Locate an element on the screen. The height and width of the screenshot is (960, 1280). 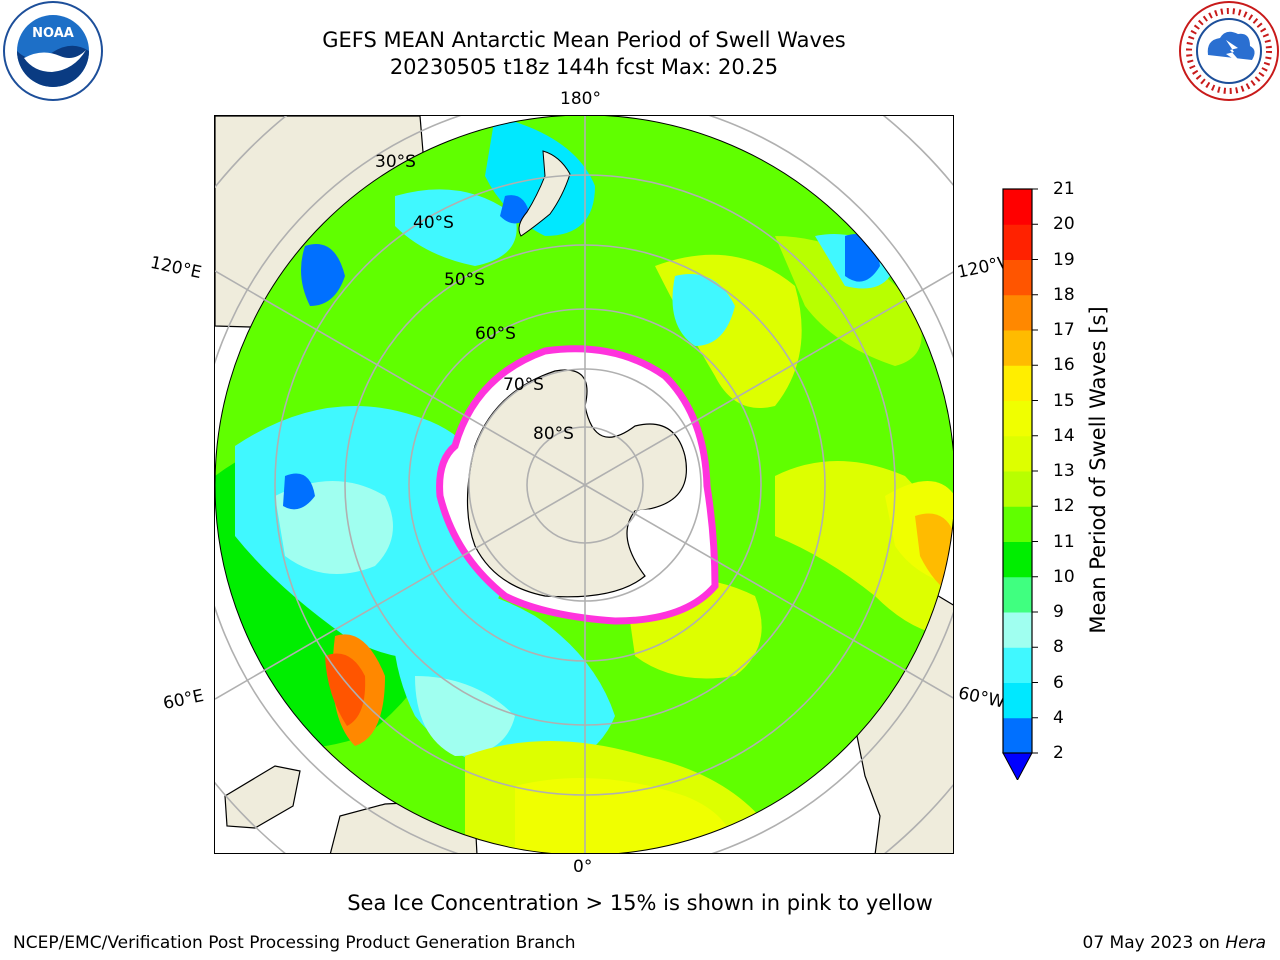
lon-label-0: 0° is located at coordinates (583, 867).